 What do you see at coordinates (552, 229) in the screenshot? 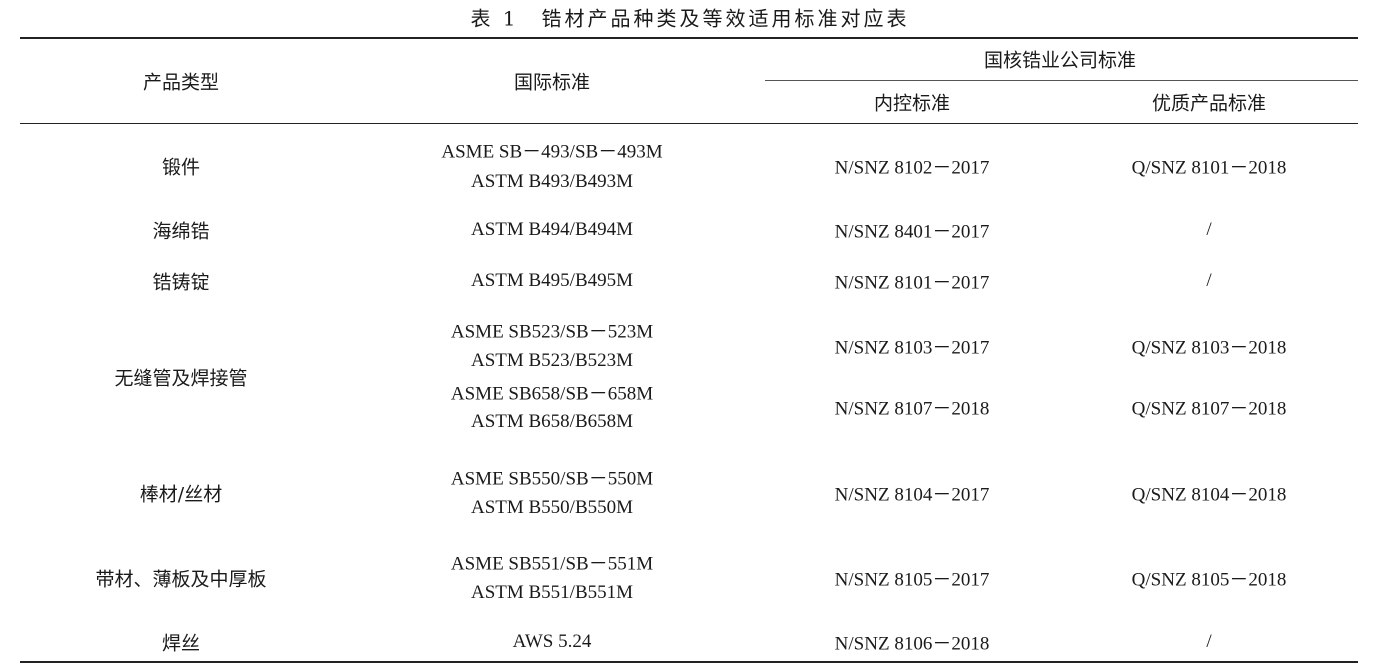
I see `cell-international-standard: ASTM B494/B494M` at bounding box center [552, 229].